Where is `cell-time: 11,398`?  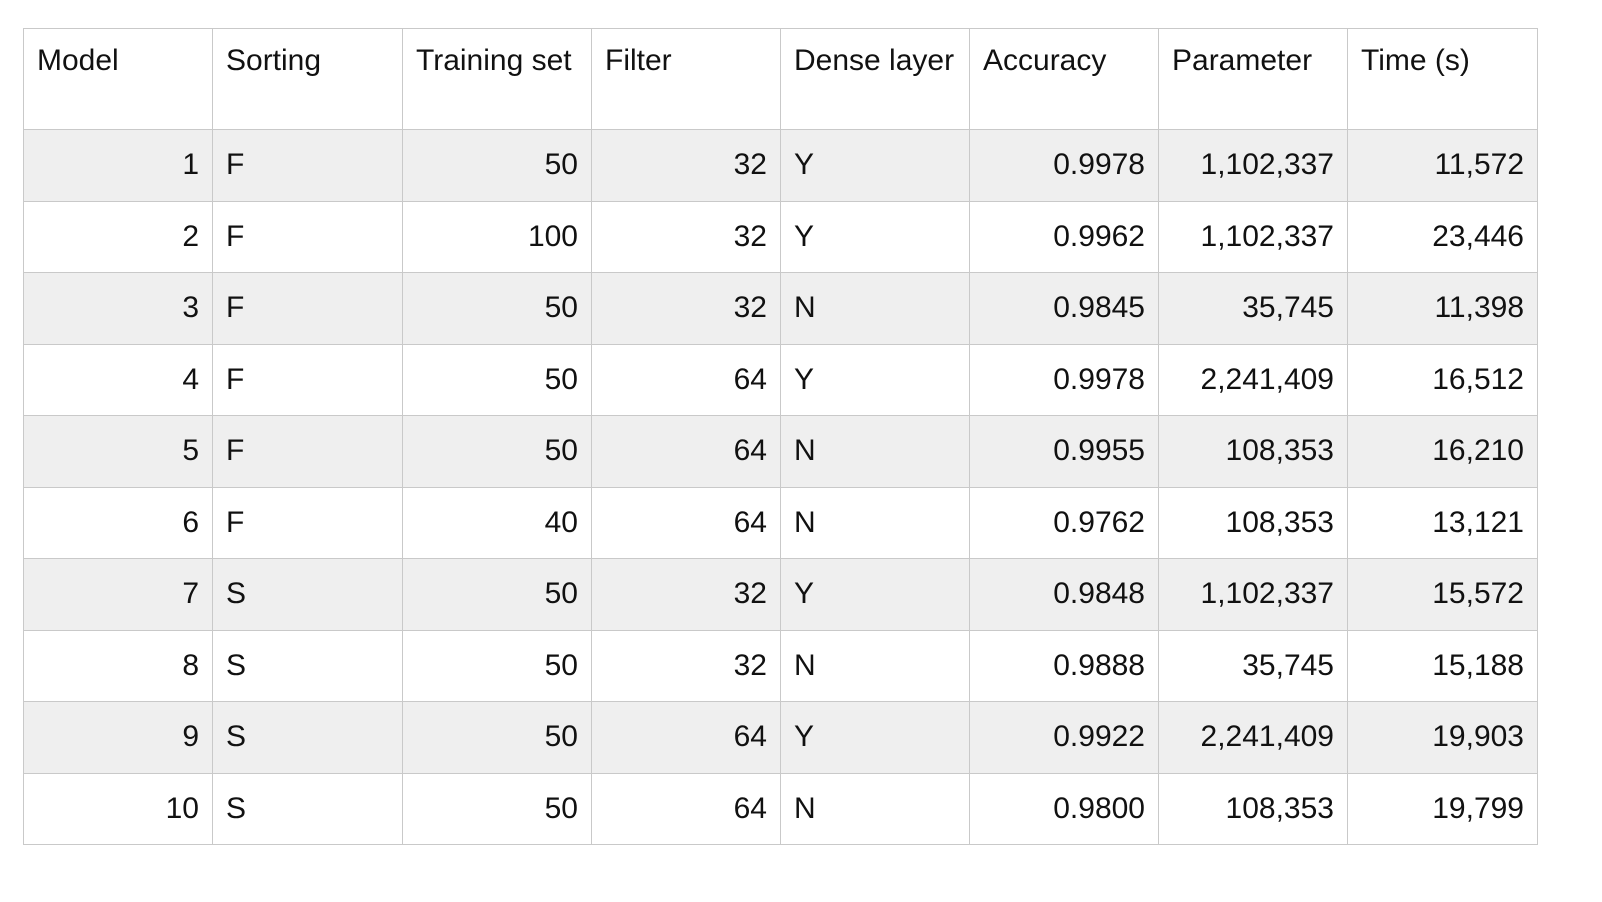 cell-time: 11,398 is located at coordinates (1442, 308).